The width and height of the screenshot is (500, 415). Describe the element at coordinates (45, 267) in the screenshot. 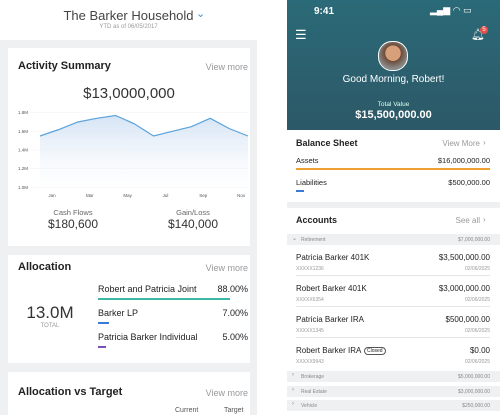

I see `allocation-title: Allocation` at that location.